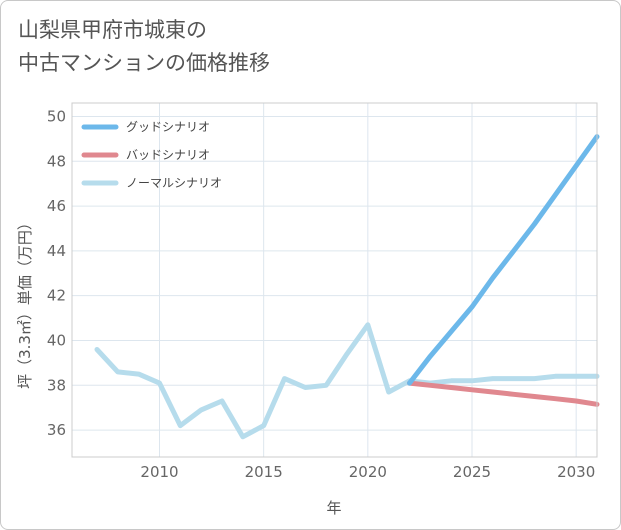  I want to click on chart-title-line2: 中古マンションの価格推移, so click(144, 63).